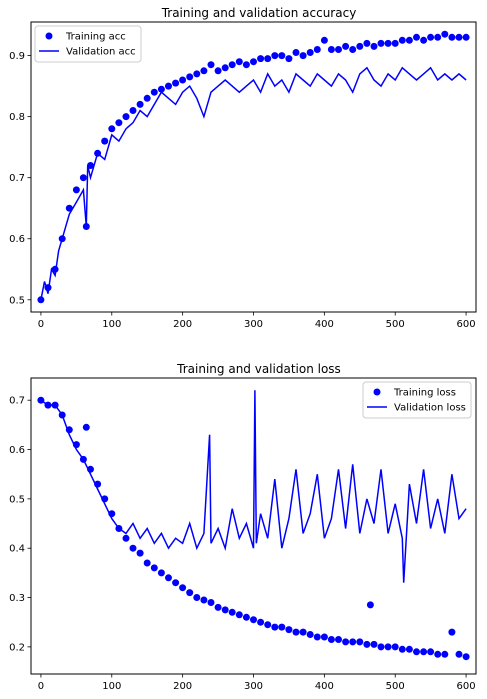 This screenshot has width=487, height=699. I want to click on y-tick-label: 0.2, so click(17, 647).